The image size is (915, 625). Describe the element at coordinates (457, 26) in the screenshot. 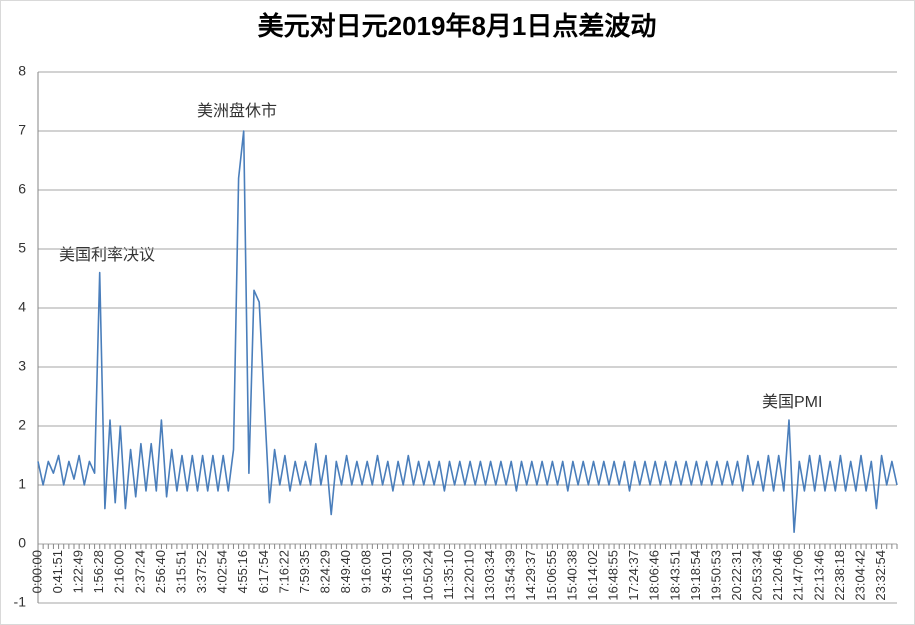

I see `chart-title: 美元对日元2019年8月1日点差波动` at that location.